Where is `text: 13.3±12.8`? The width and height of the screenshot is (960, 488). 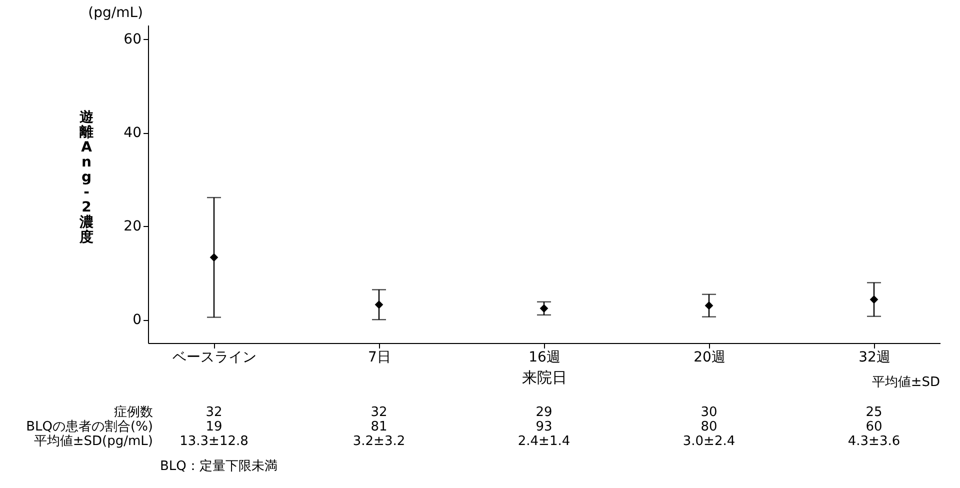 text: 13.3±12.8 is located at coordinates (214, 441).